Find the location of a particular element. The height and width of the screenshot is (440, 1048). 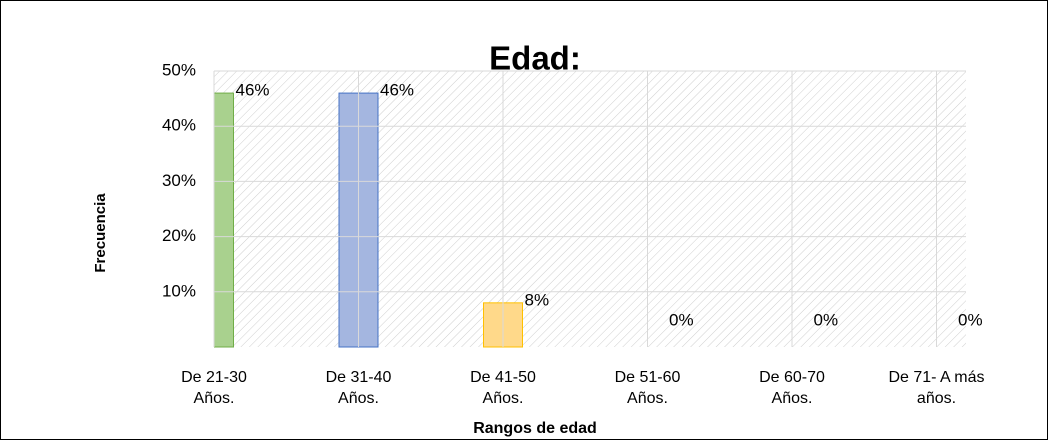

y-tick-label: 10% is located at coordinates (179, 290).